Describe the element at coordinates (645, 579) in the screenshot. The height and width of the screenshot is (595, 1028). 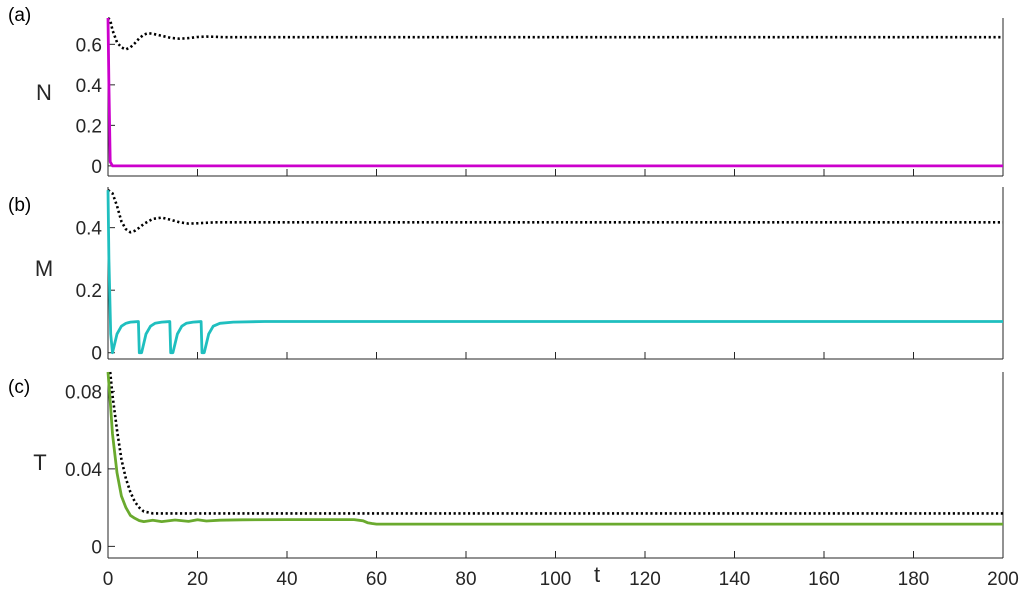
I see `x-tick-label: 120` at that location.